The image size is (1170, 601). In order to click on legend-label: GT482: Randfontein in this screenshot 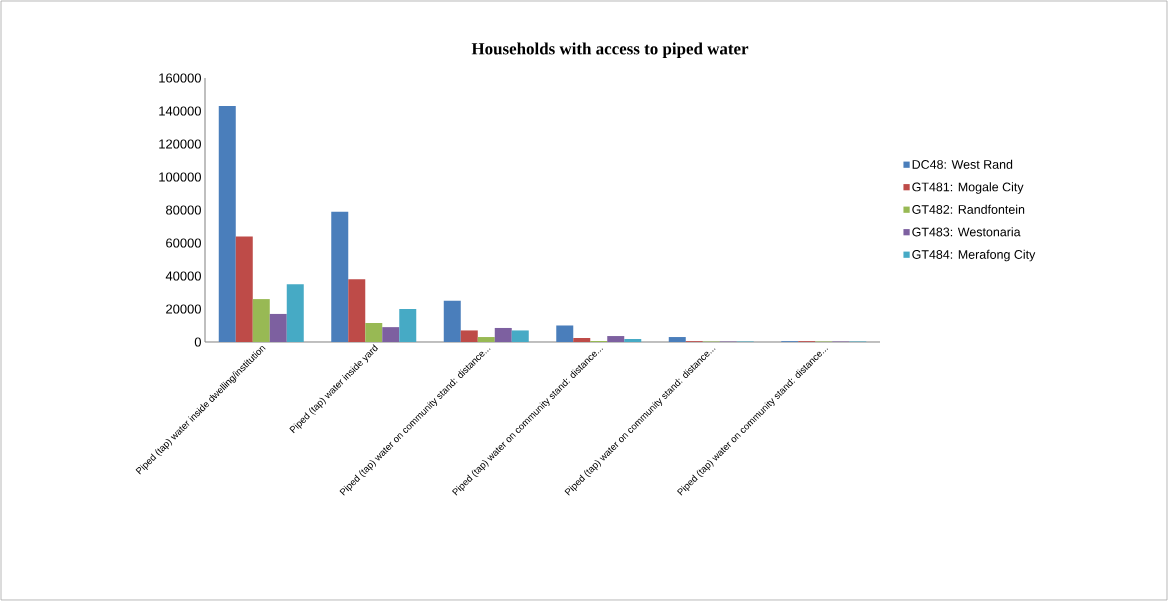, I will do `click(968, 209)`.